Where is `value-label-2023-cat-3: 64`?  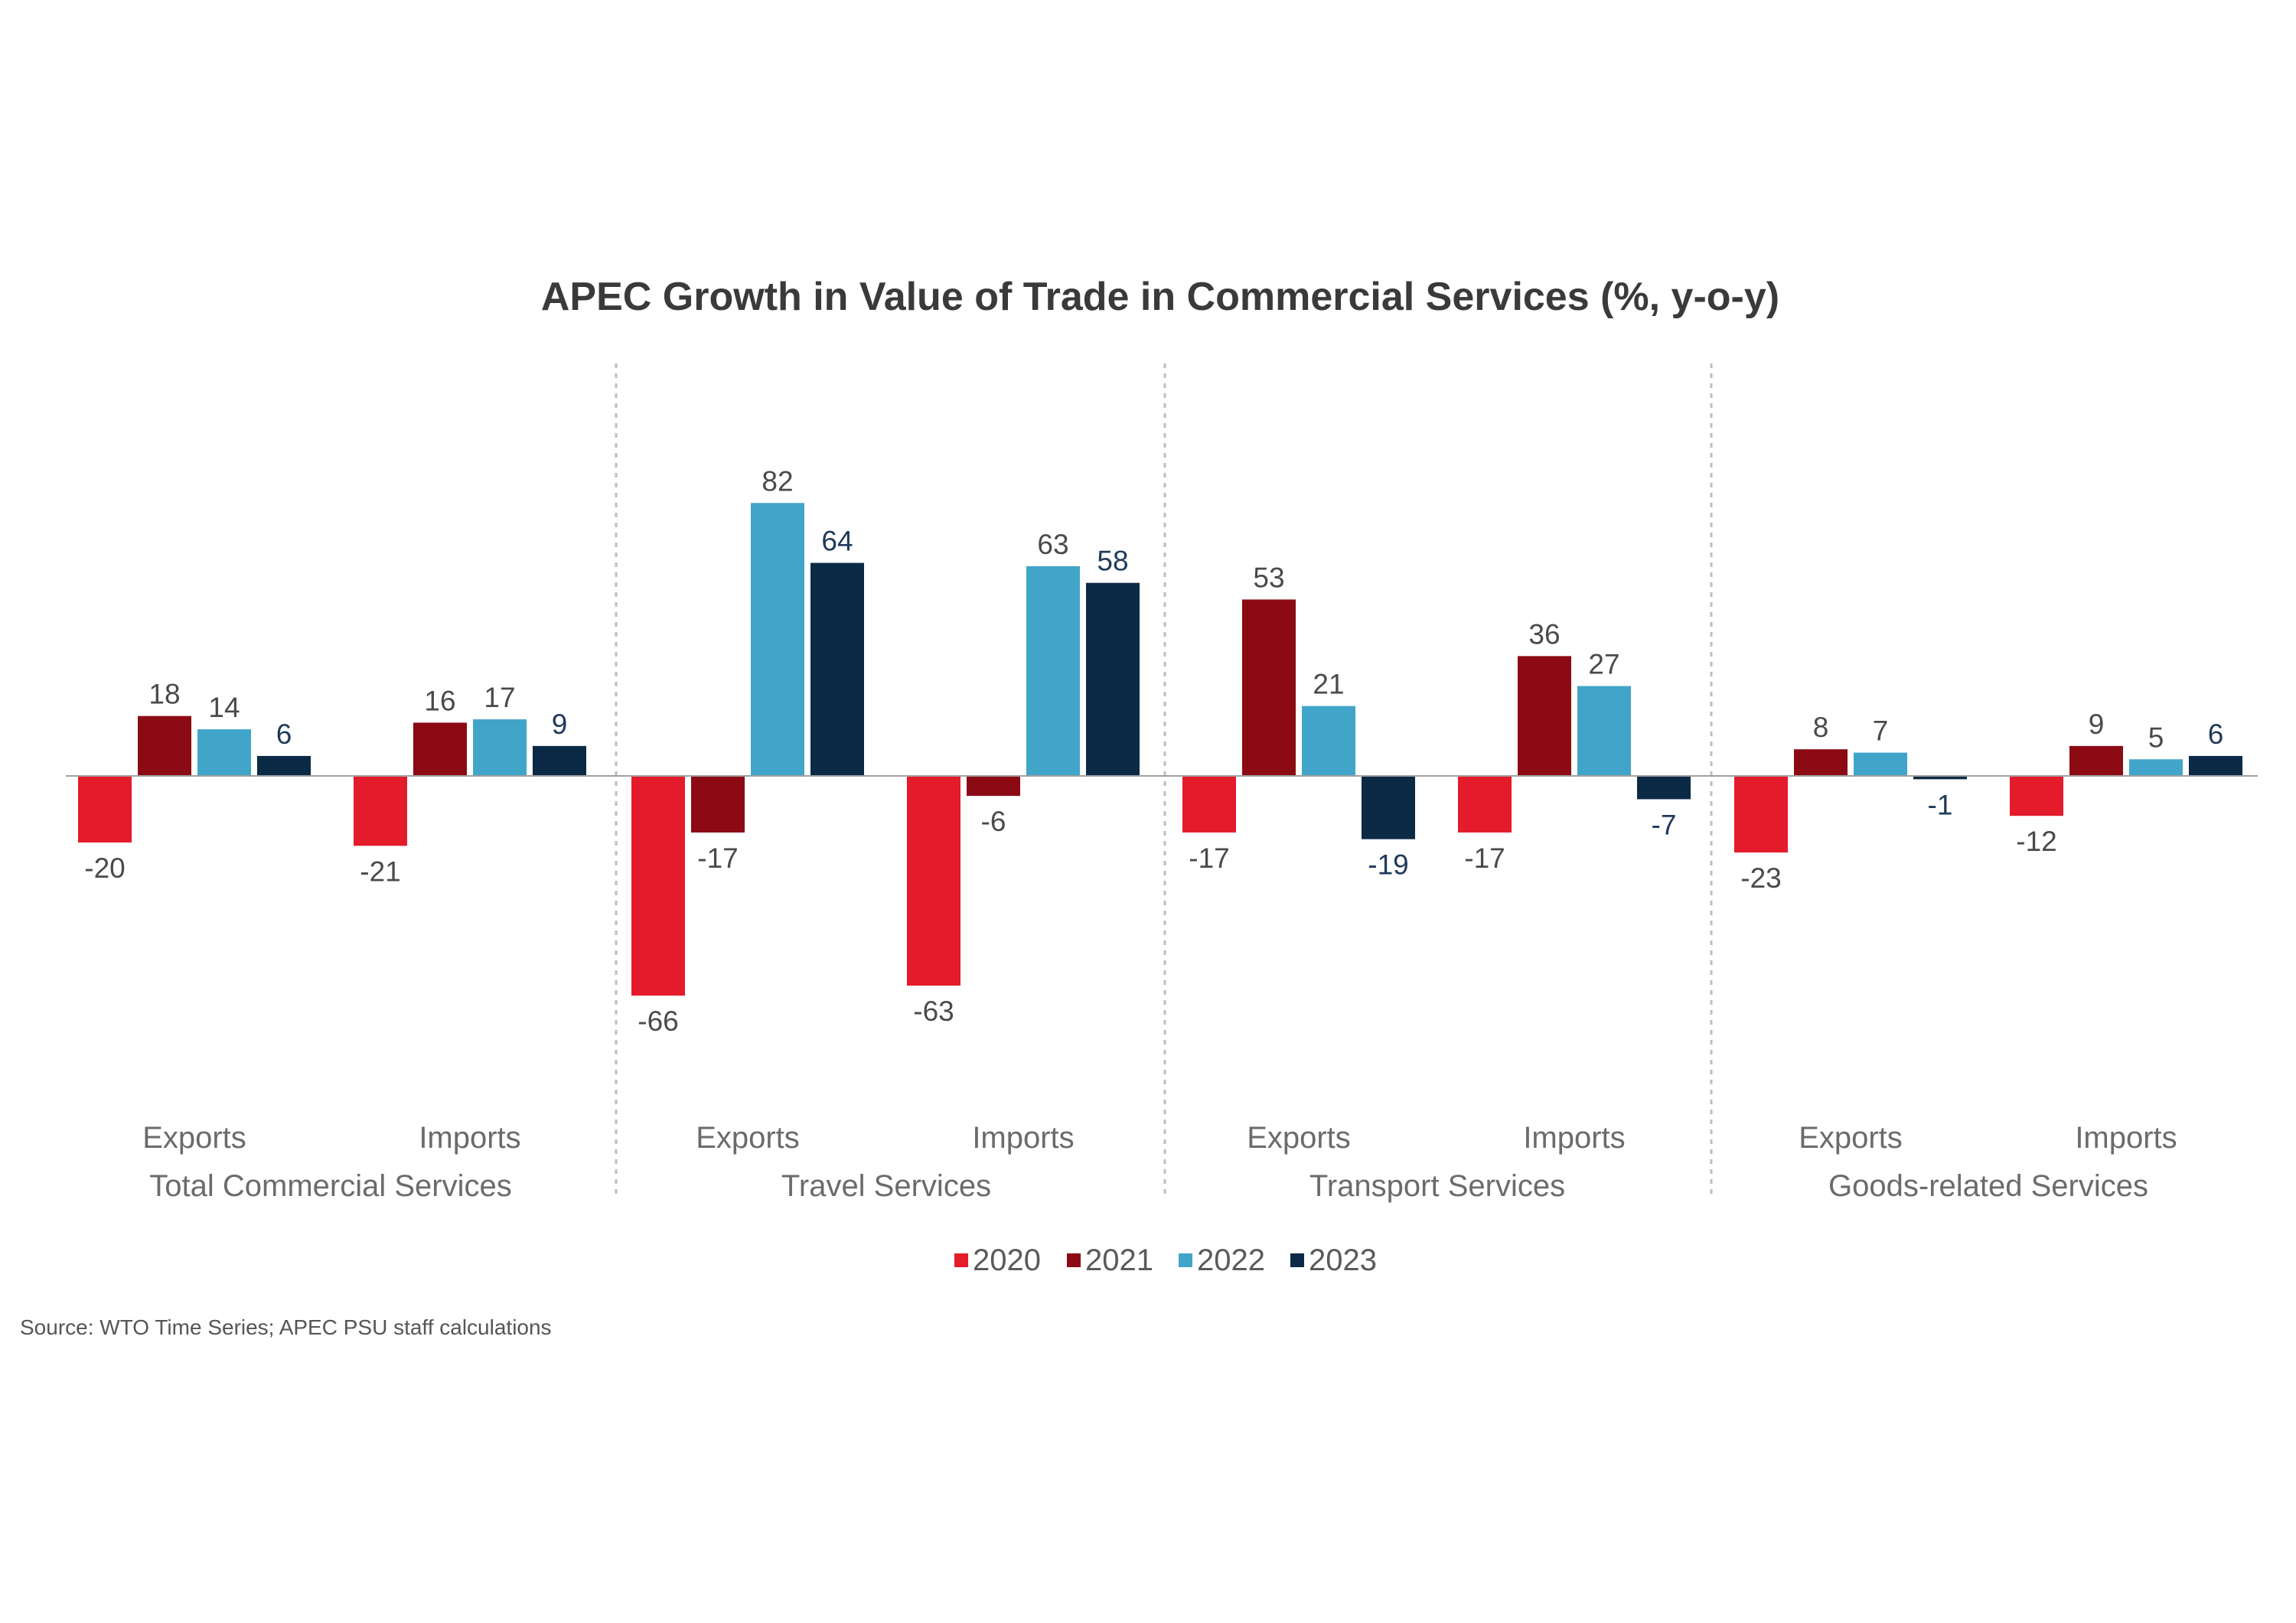
value-label-2023-cat-3: 64 is located at coordinates (837, 541).